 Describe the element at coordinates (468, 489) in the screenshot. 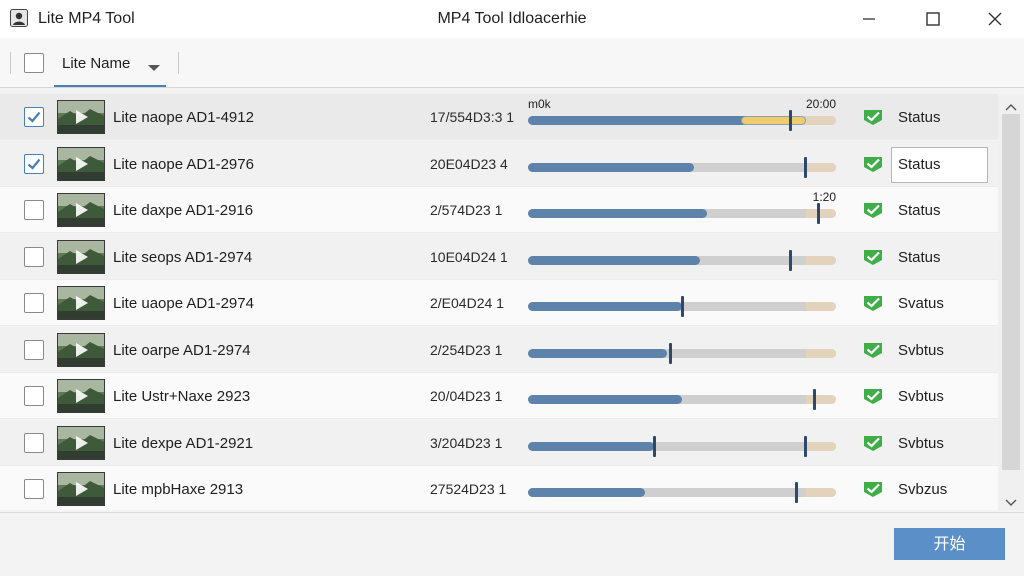

I see `file-date: 27524D23 1` at that location.